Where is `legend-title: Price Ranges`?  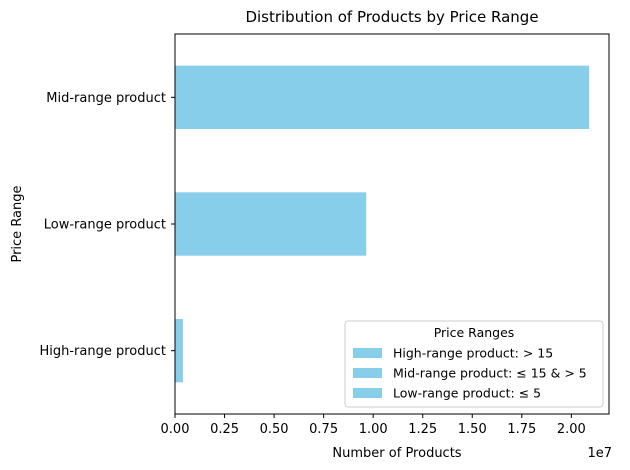
legend-title: Price Ranges is located at coordinates (474, 332).